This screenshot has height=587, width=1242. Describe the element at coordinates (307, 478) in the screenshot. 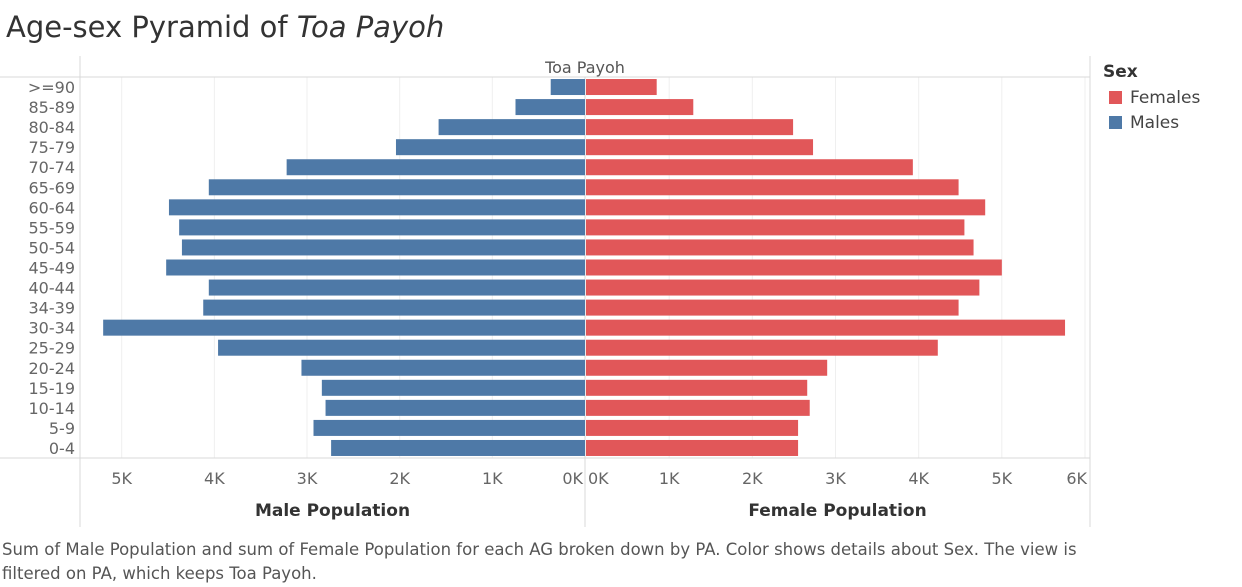

I see `male-tick-label: 3K` at that location.